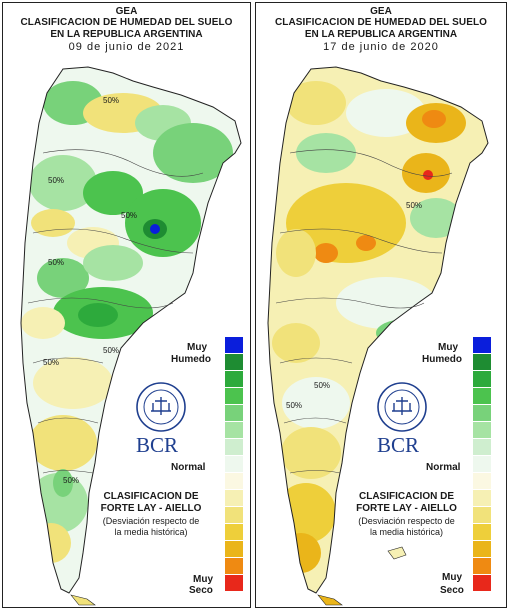 This screenshot has height=612, width=511. I want to click on map-date: 17 de junio de 2020, so click(381, 47).